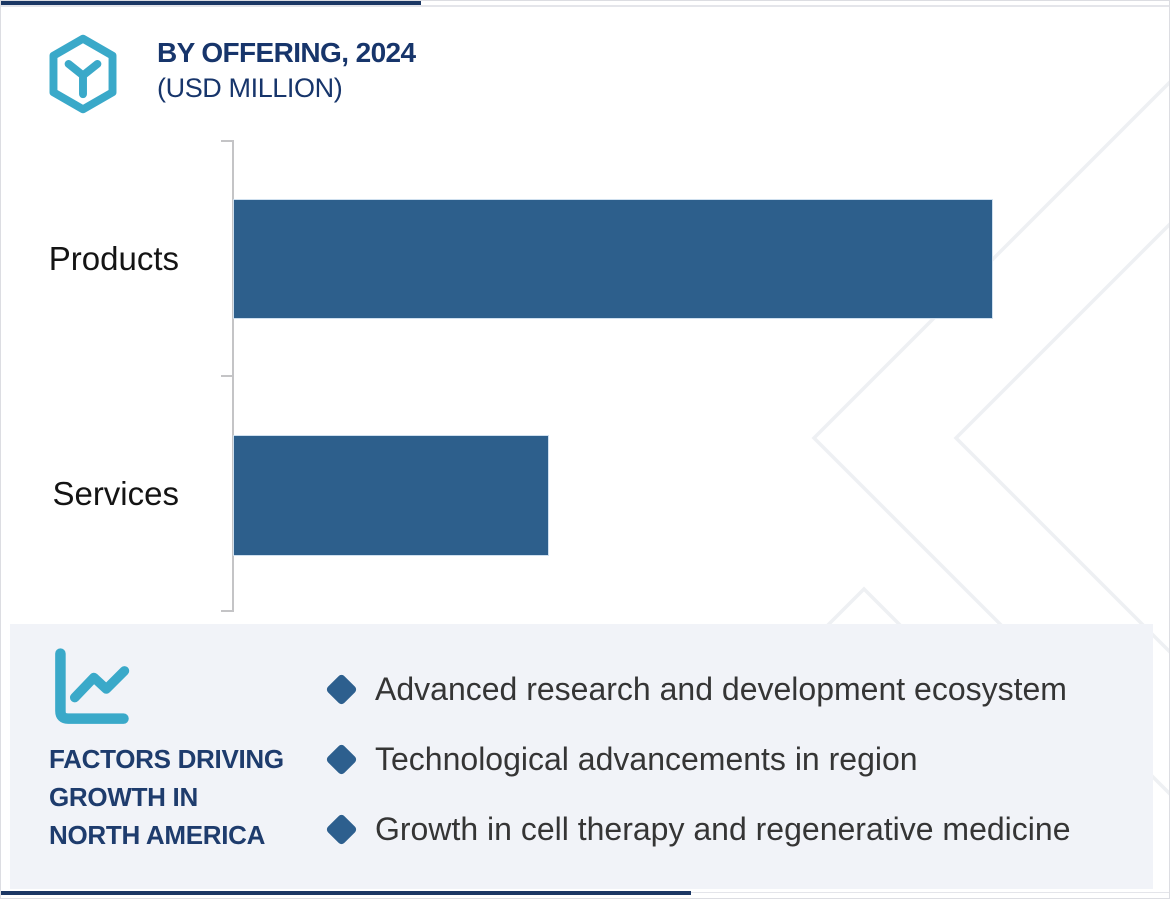 The image size is (1170, 899). I want to click on bar-services, so click(391, 495).